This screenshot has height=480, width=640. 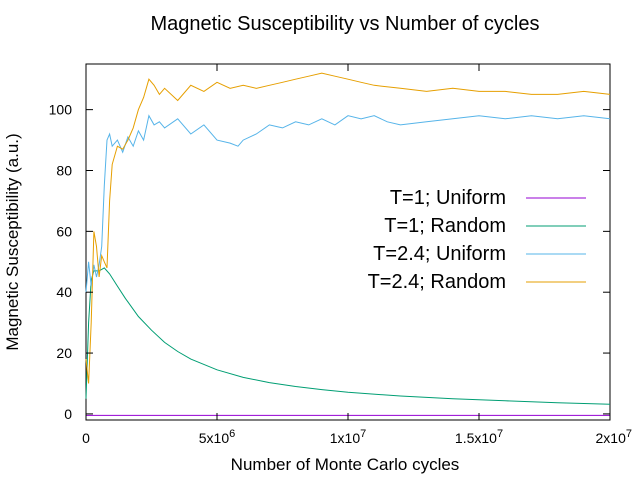 I want to click on x-tick-label-0: 0, so click(x=86, y=438).